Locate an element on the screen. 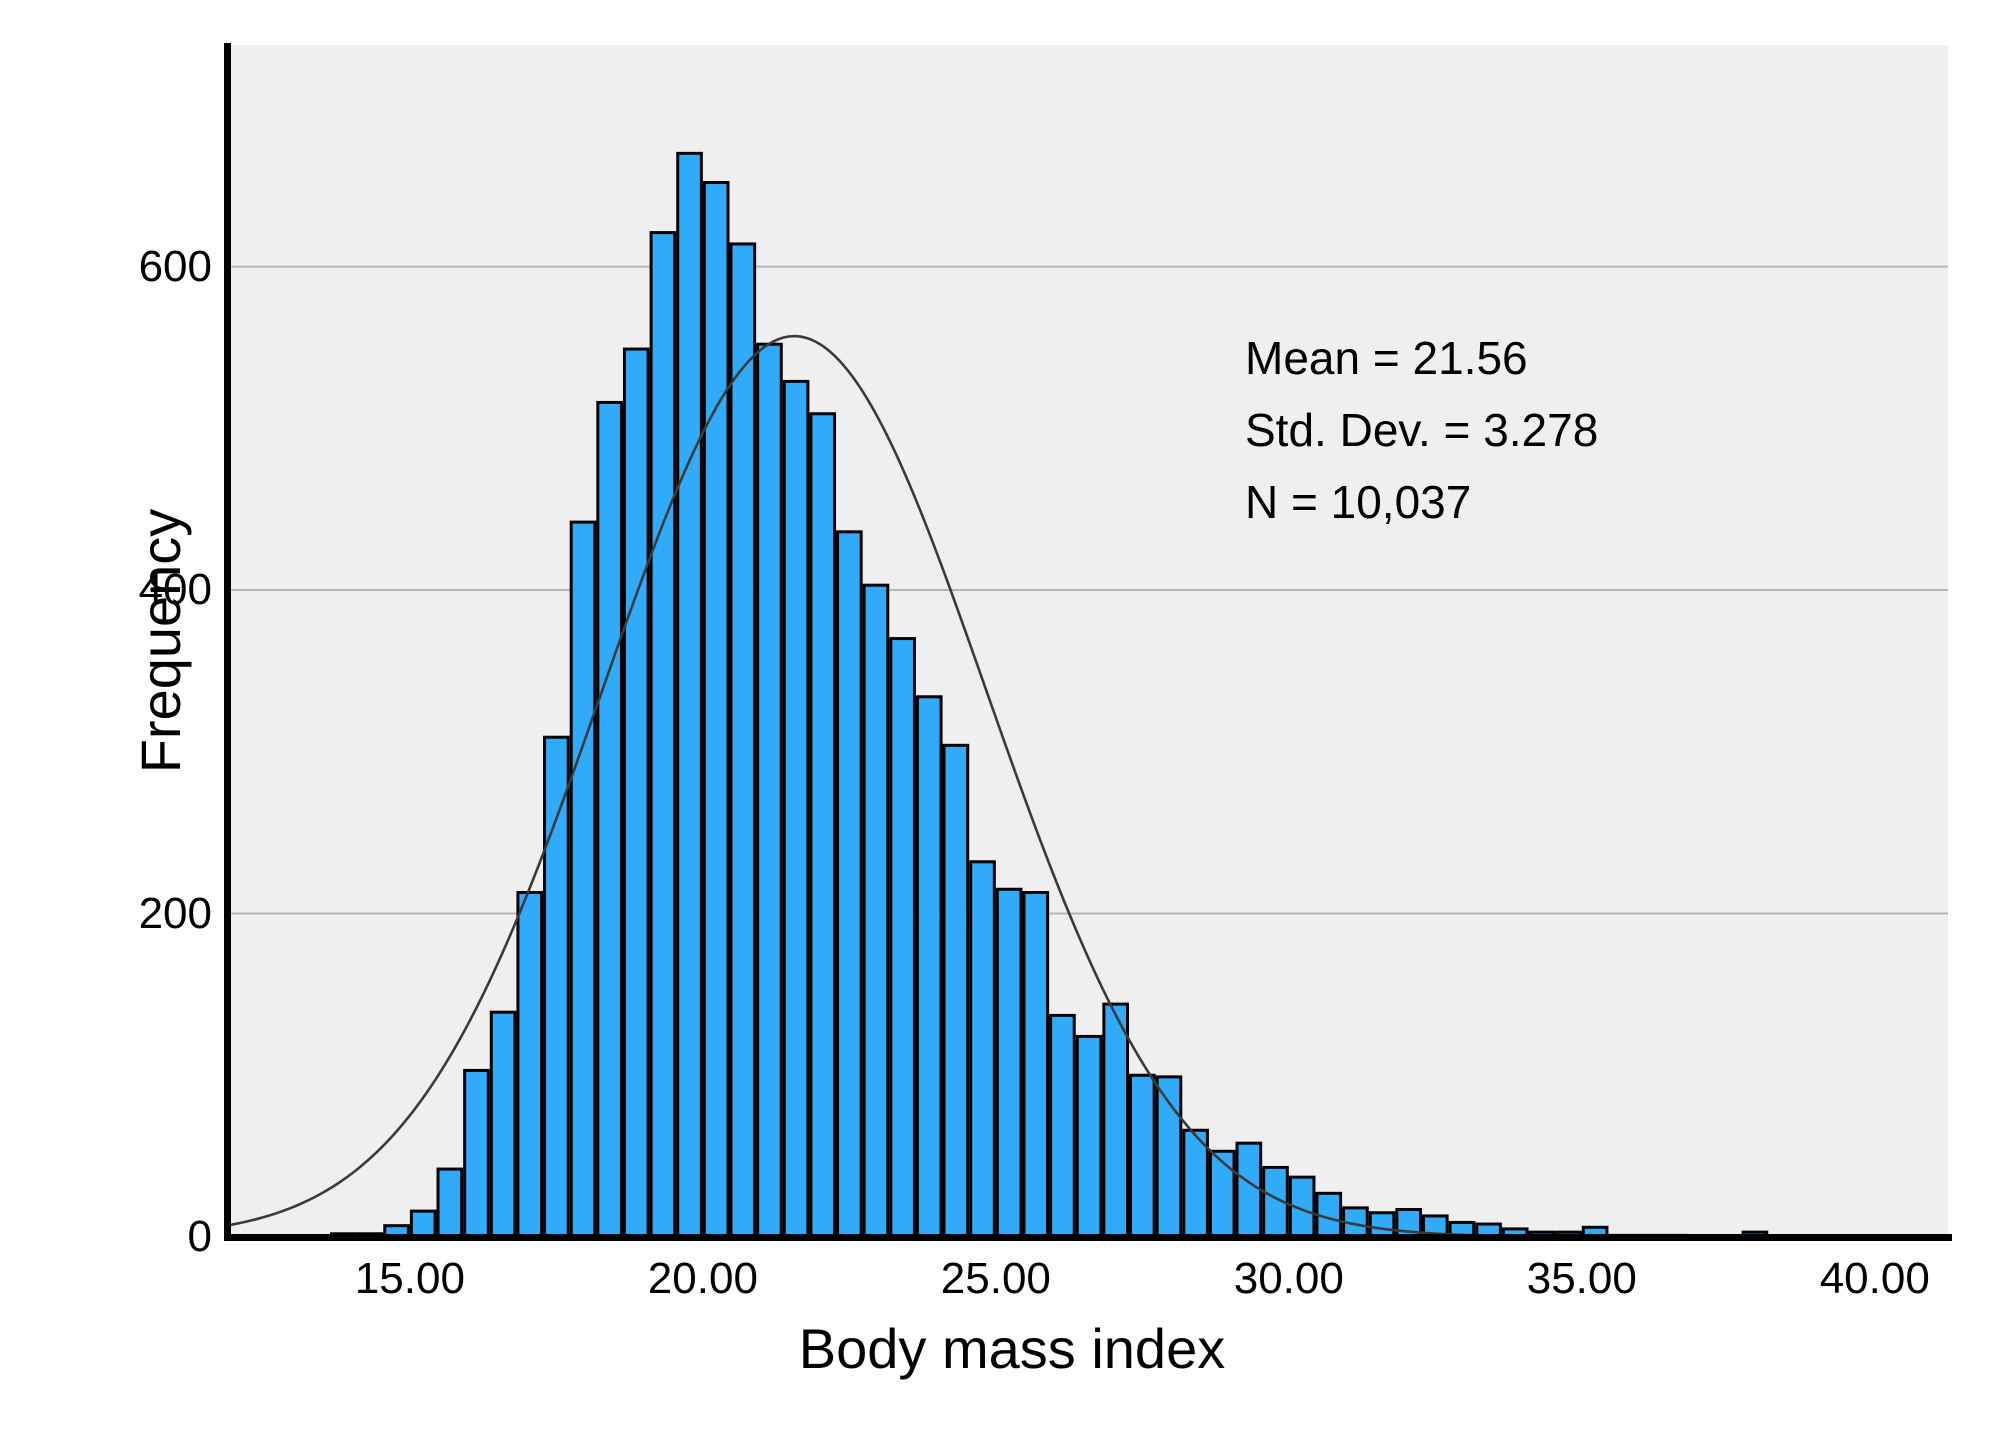  x-tick-label: 40.00 is located at coordinates (1874, 1278).